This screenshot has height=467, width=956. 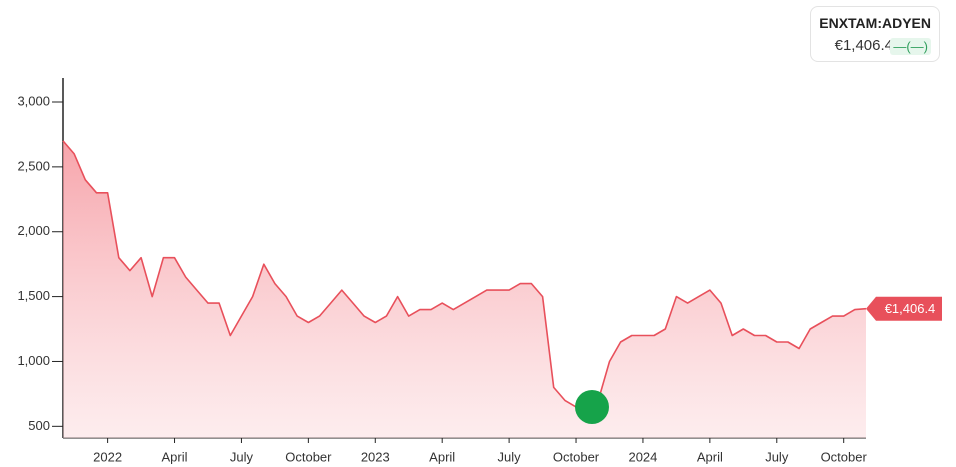 I want to click on x-tick-label: 2024, so click(x=642, y=456).